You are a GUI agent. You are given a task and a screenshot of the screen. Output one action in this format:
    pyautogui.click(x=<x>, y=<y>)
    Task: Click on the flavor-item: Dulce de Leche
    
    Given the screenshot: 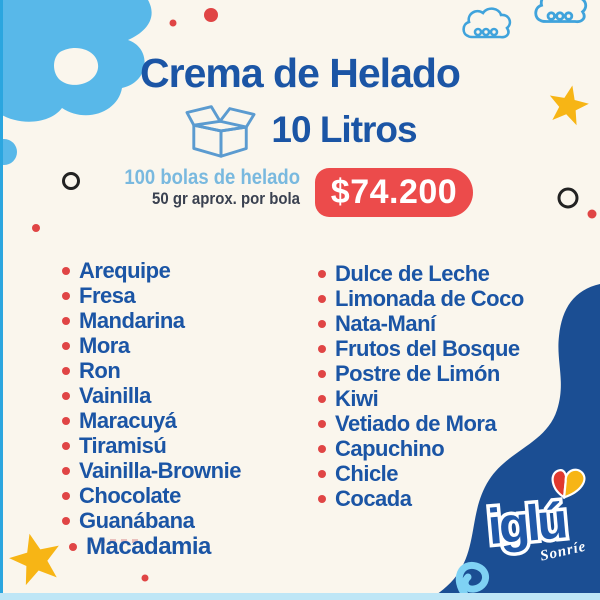 What is the action you would take?
    pyautogui.click(x=421, y=273)
    